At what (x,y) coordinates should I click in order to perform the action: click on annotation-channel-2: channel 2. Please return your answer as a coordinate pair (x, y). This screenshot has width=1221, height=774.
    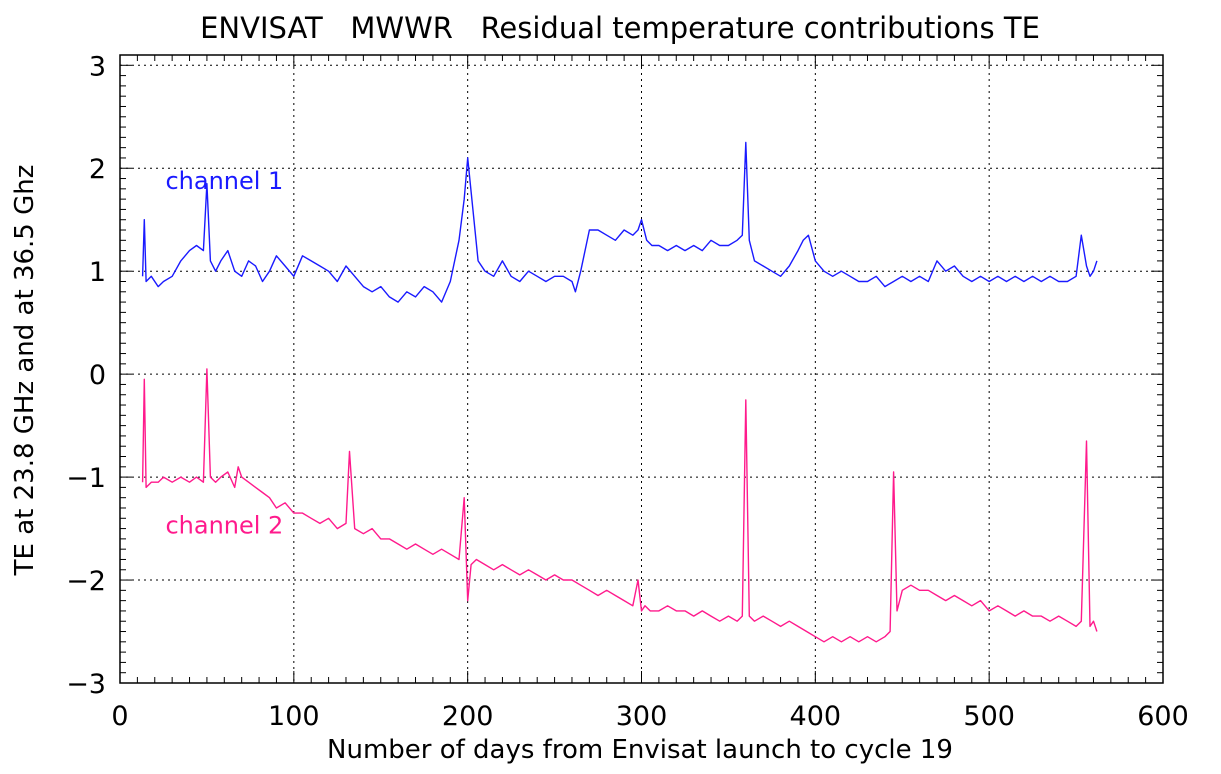
    Looking at the image, I should click on (224, 526).